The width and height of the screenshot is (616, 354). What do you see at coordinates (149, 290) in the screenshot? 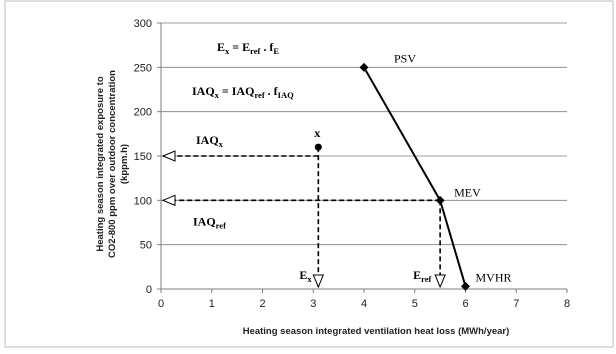
I see `y-tick-label: 0` at bounding box center [149, 290].